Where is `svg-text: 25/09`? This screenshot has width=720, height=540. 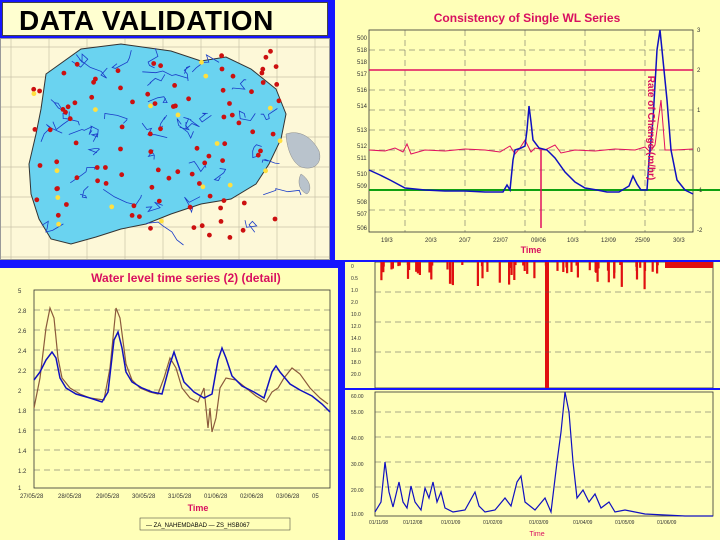 svg-text: 25/09 is located at coordinates (643, 241).